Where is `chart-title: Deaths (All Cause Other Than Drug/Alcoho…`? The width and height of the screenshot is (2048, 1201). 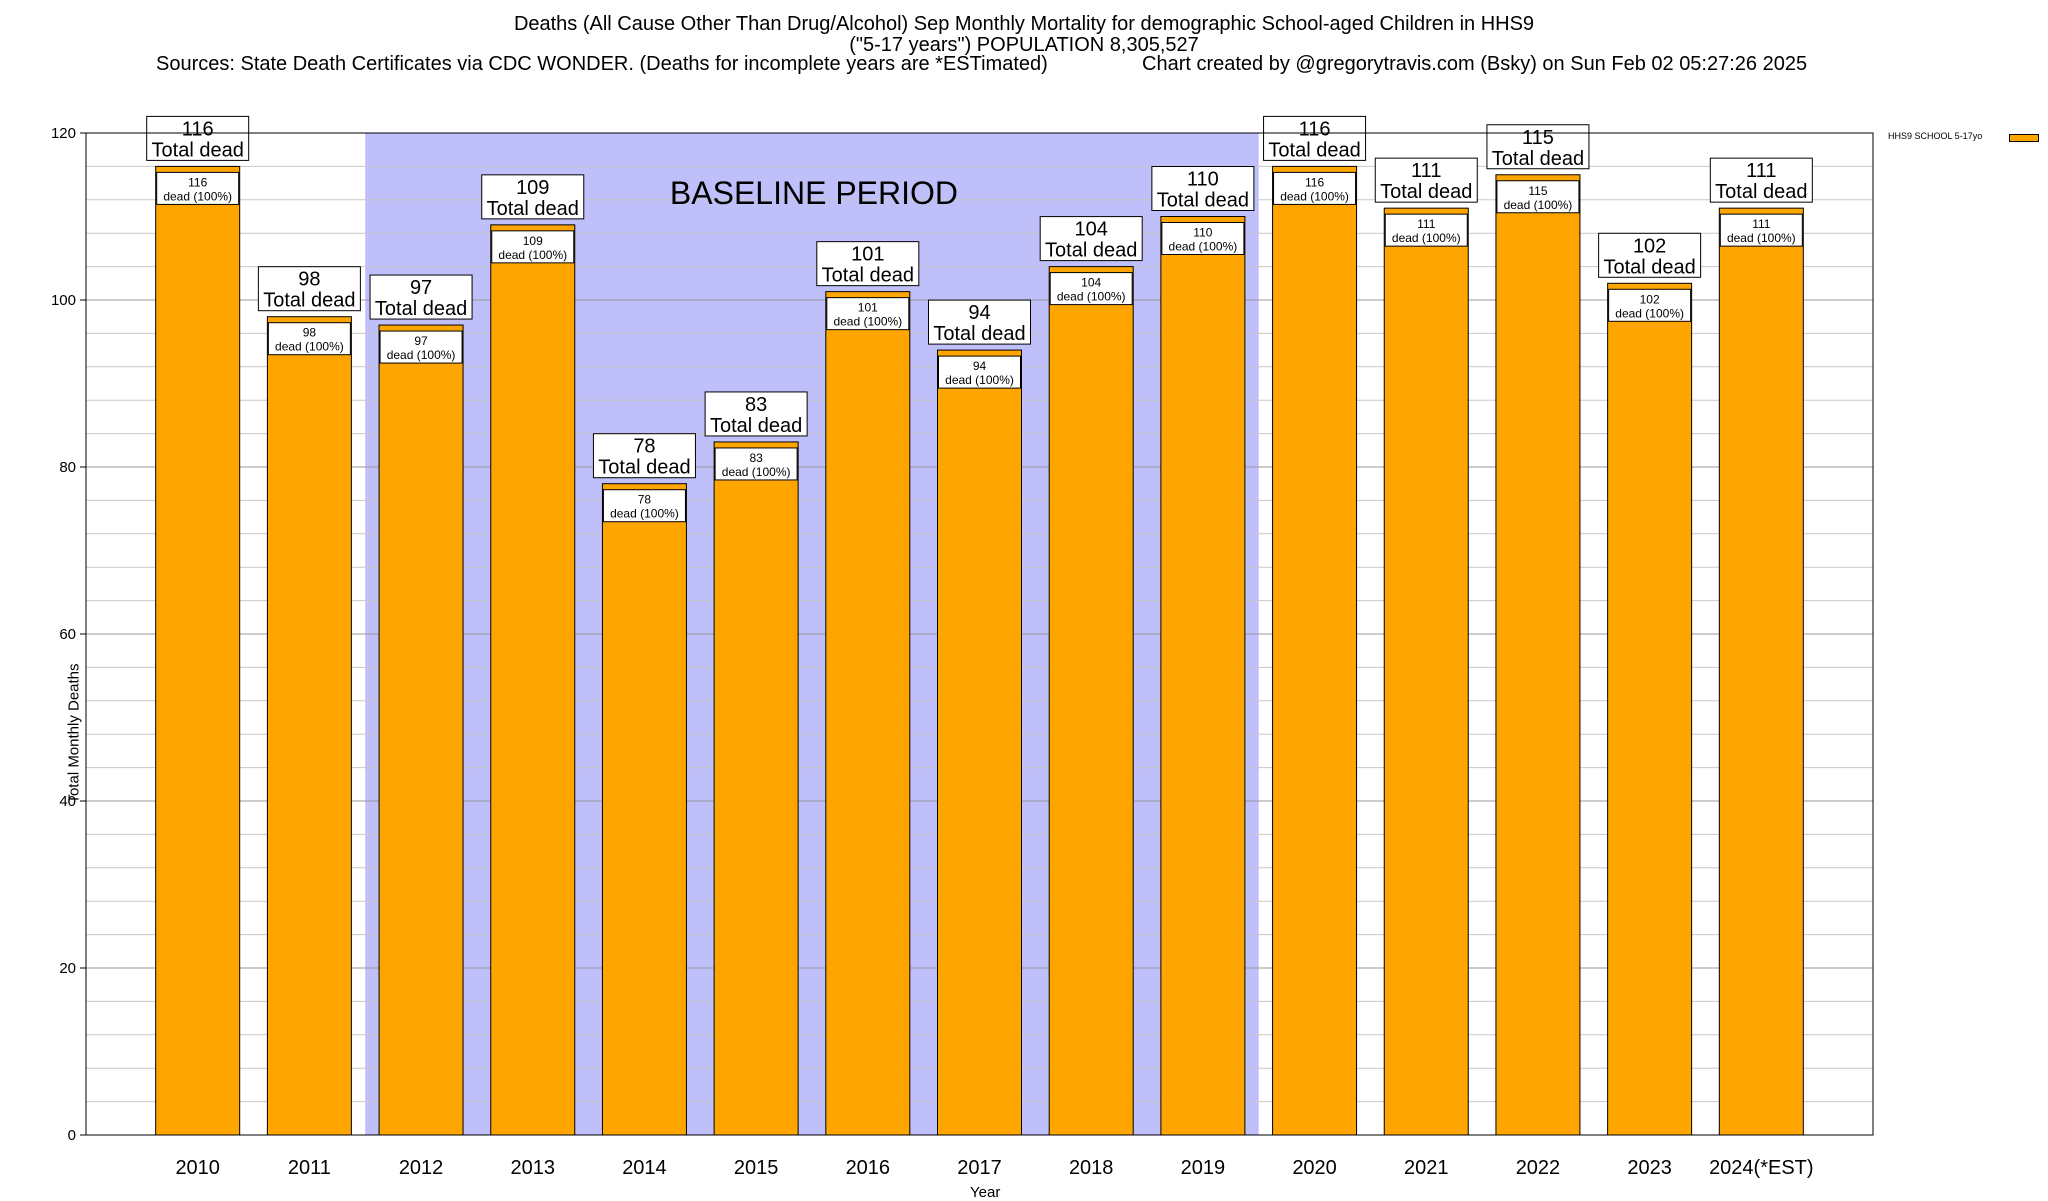 chart-title: Deaths (All Cause Other Than Drug/Alcoho… is located at coordinates (1024, 35).